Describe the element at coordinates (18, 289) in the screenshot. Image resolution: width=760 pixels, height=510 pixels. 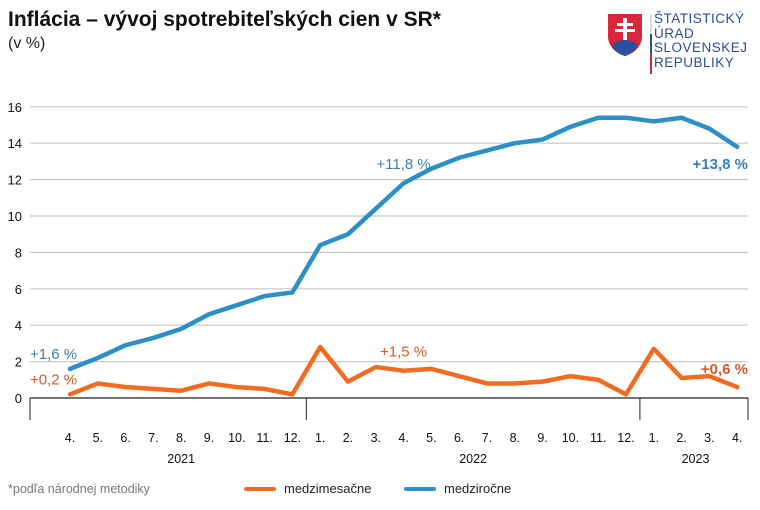
I see `y-tick-label: 6` at that location.